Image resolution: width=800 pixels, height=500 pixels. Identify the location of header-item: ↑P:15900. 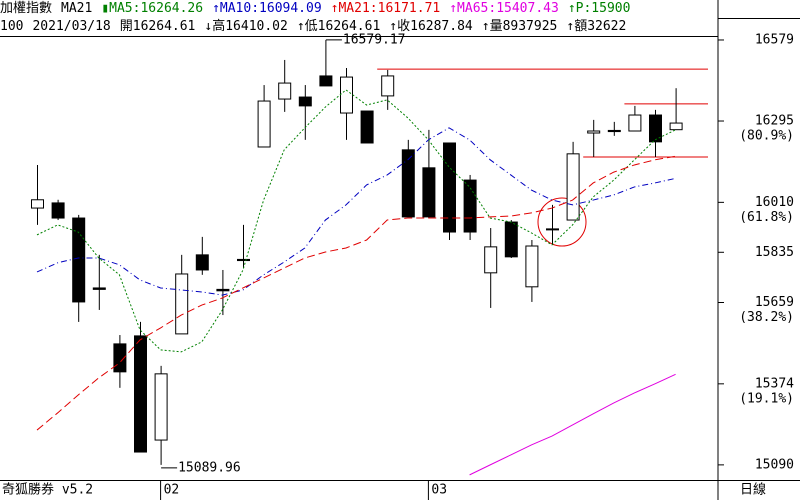
(599, 8).